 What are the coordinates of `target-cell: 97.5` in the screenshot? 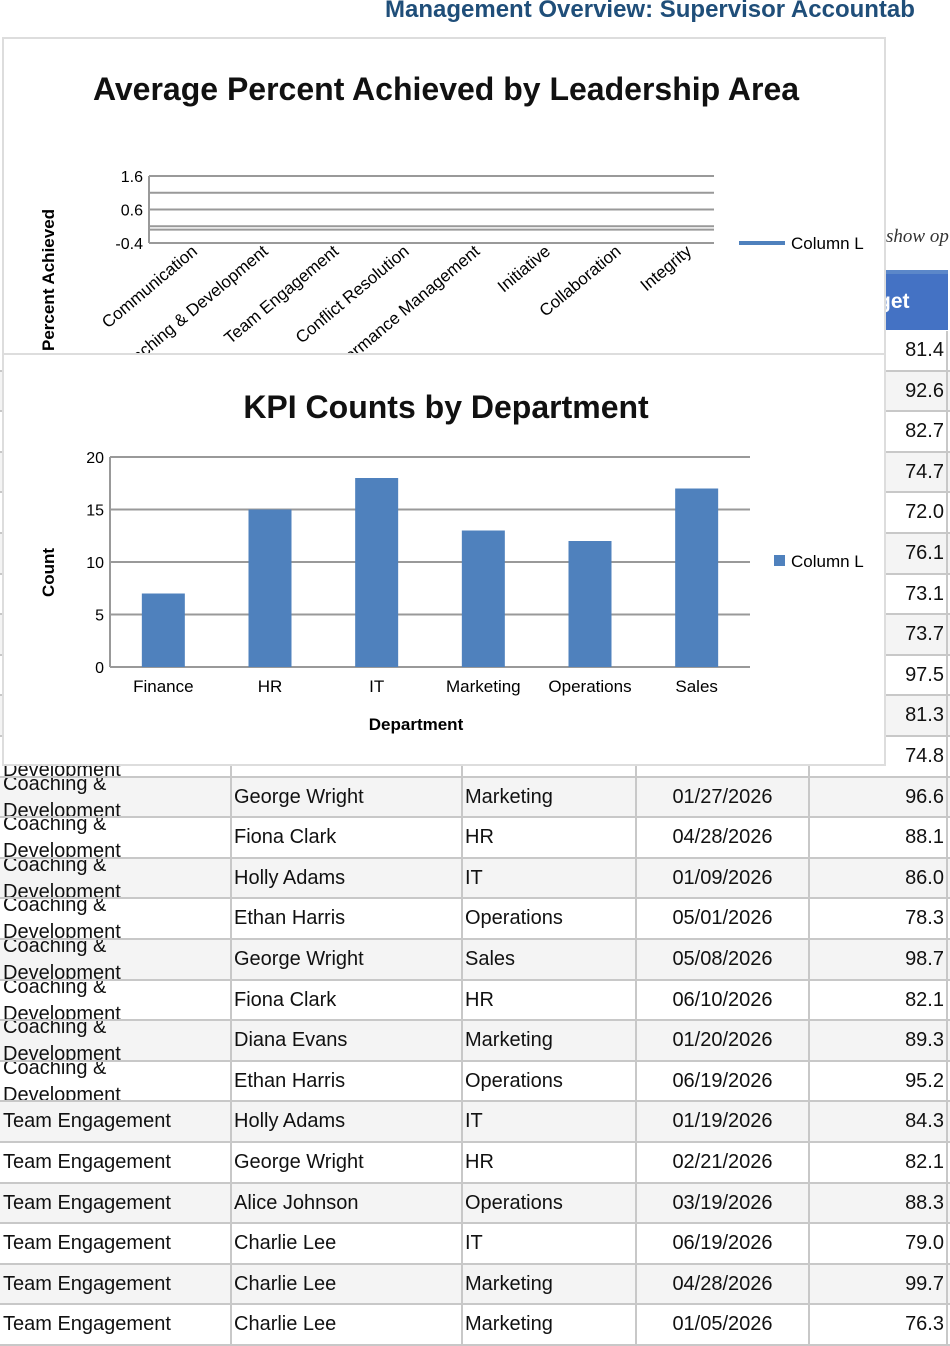 It's located at (879, 675).